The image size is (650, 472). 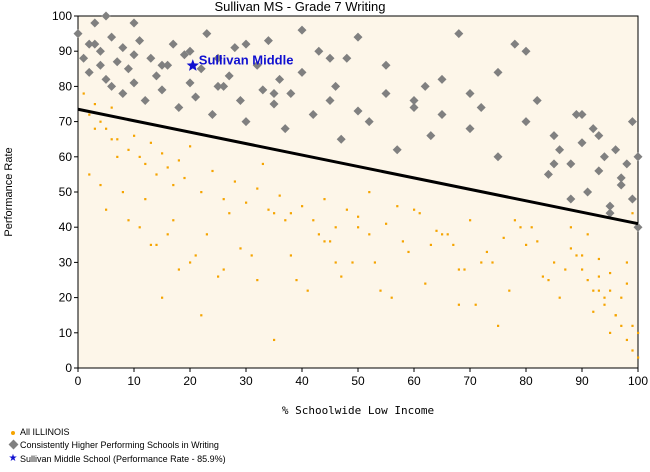 What do you see at coordinates (66, 227) in the screenshot?
I see `y-tick-label: 40` at bounding box center [66, 227].